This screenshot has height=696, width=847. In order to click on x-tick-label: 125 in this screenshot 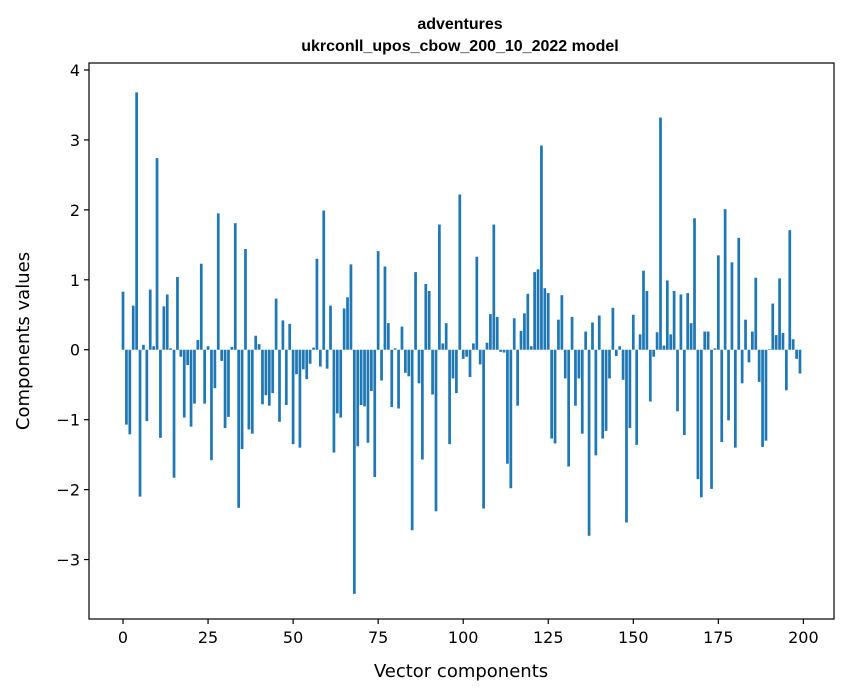, I will do `click(548, 637)`.